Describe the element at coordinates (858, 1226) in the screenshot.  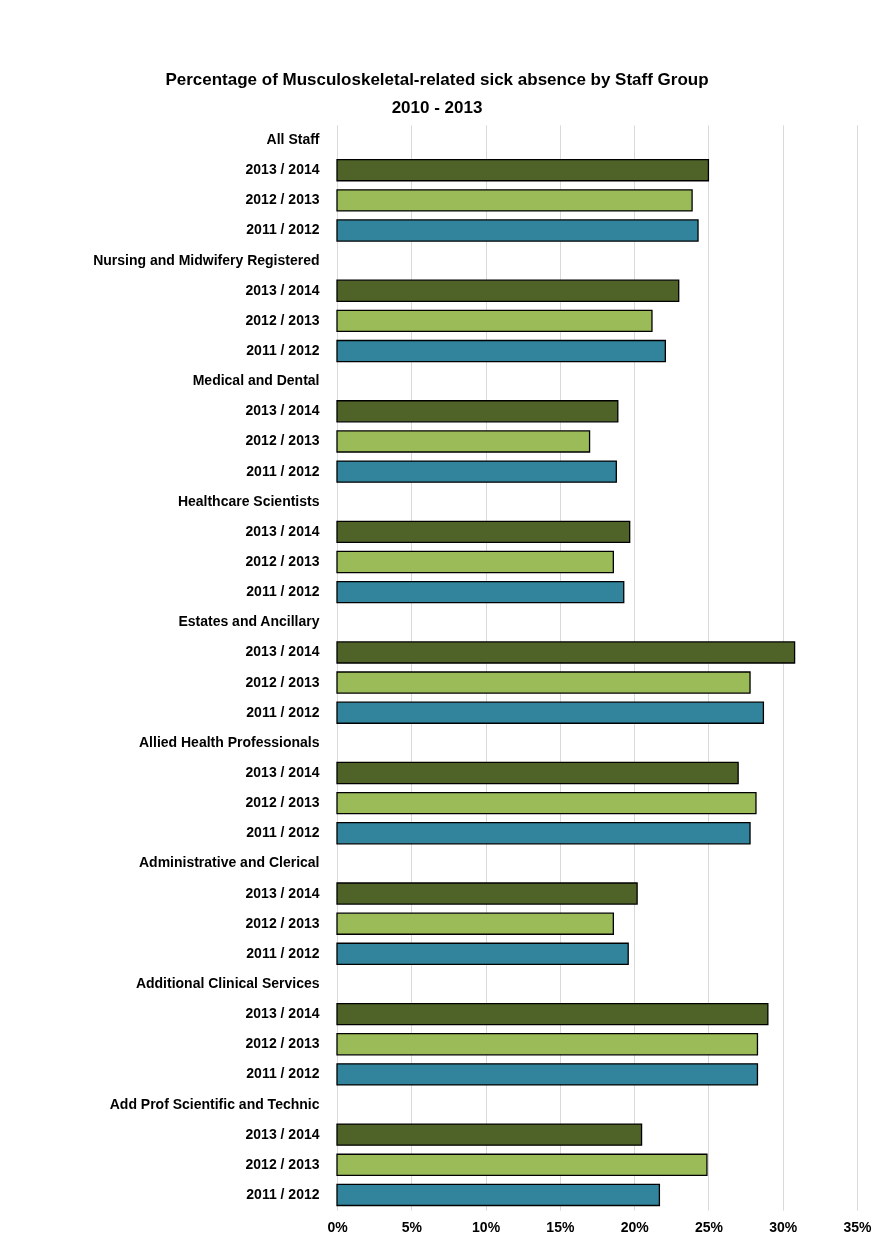
I see `x-tick-label: 35%` at that location.